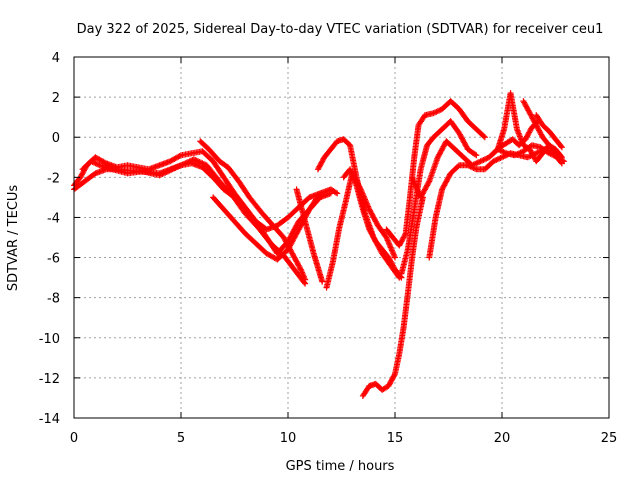 The width and height of the screenshot is (640, 480). What do you see at coordinates (609, 438) in the screenshot?
I see `x-tick-label: 25` at bounding box center [609, 438].